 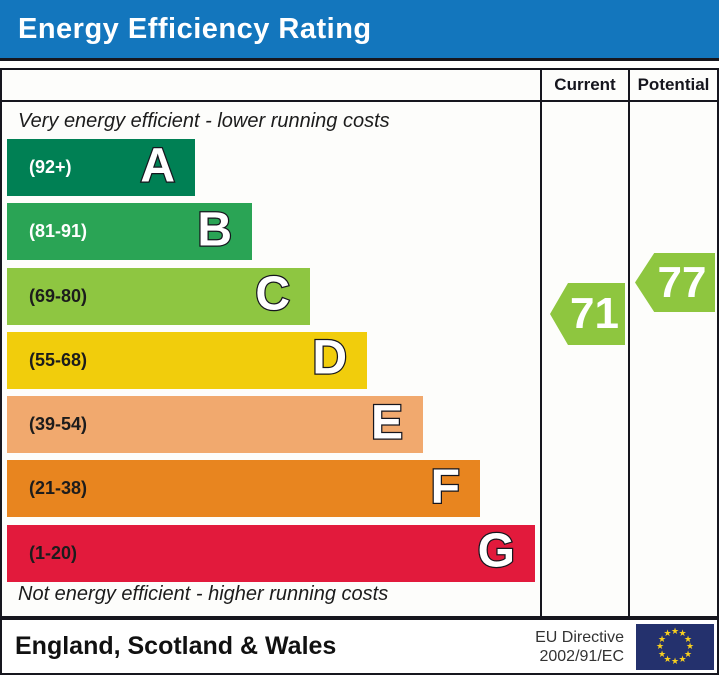 What do you see at coordinates (586, 359) in the screenshot?
I see `current-column-body: 71` at bounding box center [586, 359].